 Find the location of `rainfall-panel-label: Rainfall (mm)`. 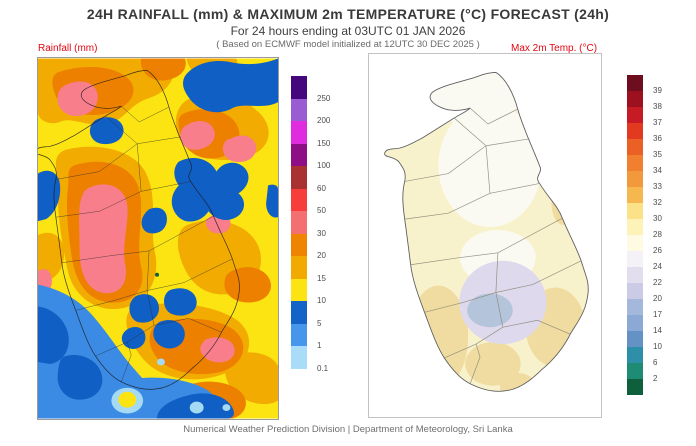

rainfall-panel-label: Rainfall (mm) is located at coordinates (68, 48).